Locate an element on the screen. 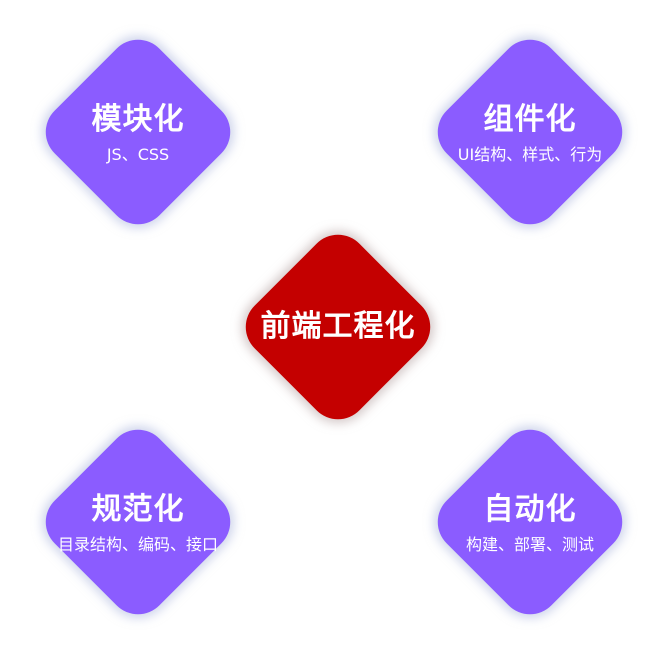 Image resolution: width=672 pixels, height=647 pixels. node-subtitle: JS、CSS is located at coordinates (138, 154).